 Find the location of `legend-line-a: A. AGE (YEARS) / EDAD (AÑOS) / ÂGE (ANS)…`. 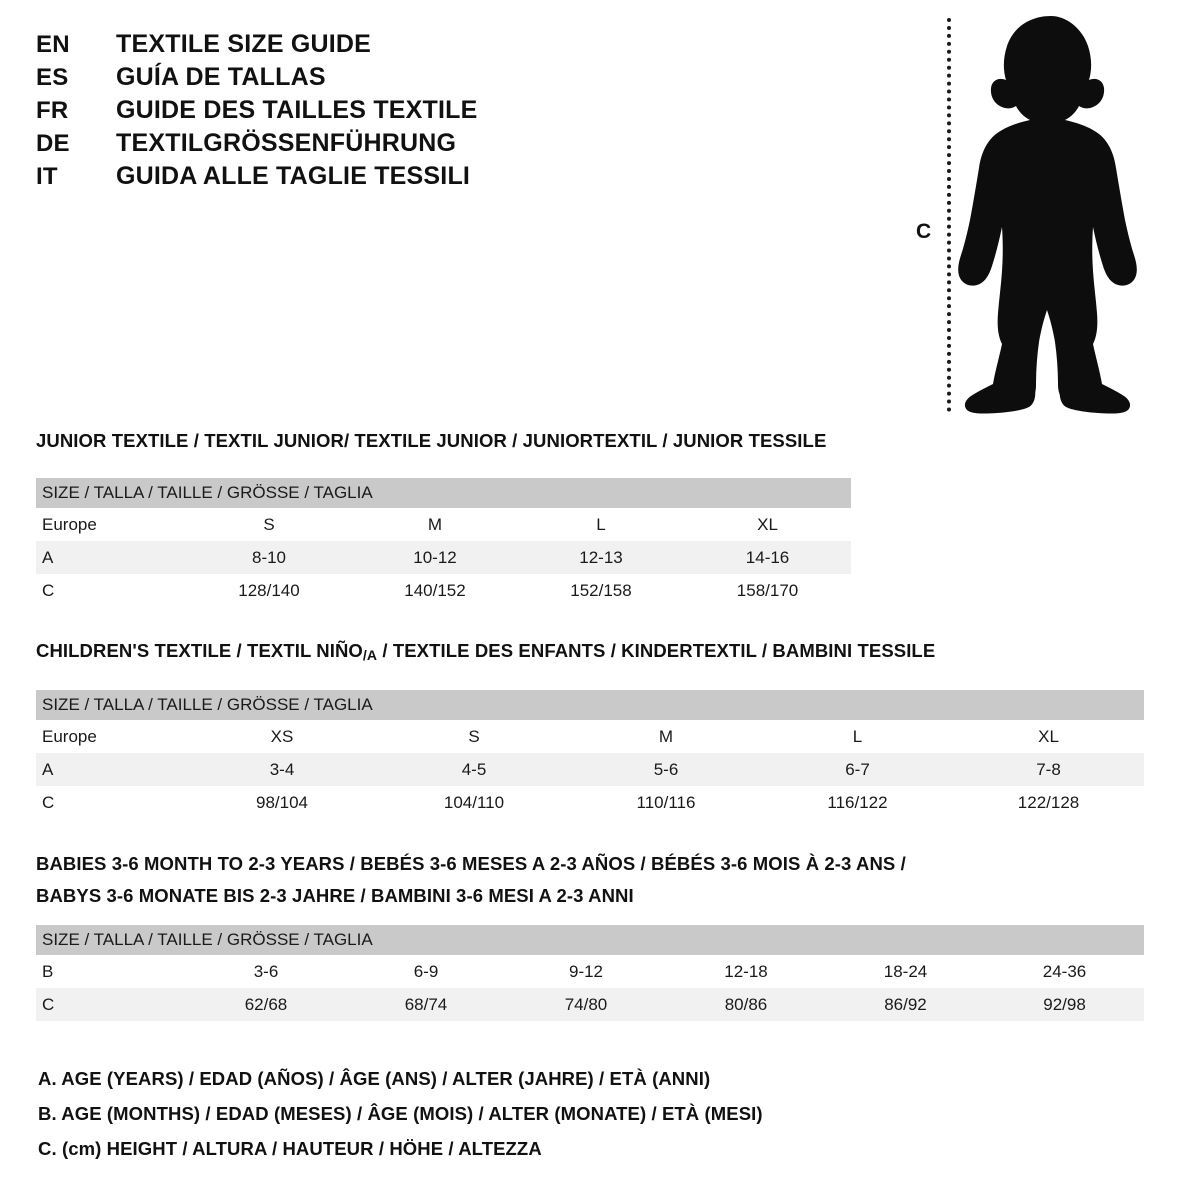

legend-line-a: A. AGE (YEARS) / EDAD (AÑOS) / ÂGE (ANS)… is located at coordinates (374, 1078).